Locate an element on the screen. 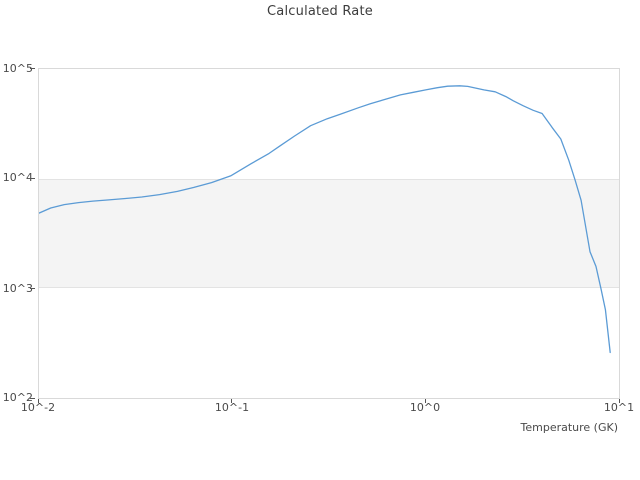  y-tick-label: 10^5 is located at coordinates (17, 68).